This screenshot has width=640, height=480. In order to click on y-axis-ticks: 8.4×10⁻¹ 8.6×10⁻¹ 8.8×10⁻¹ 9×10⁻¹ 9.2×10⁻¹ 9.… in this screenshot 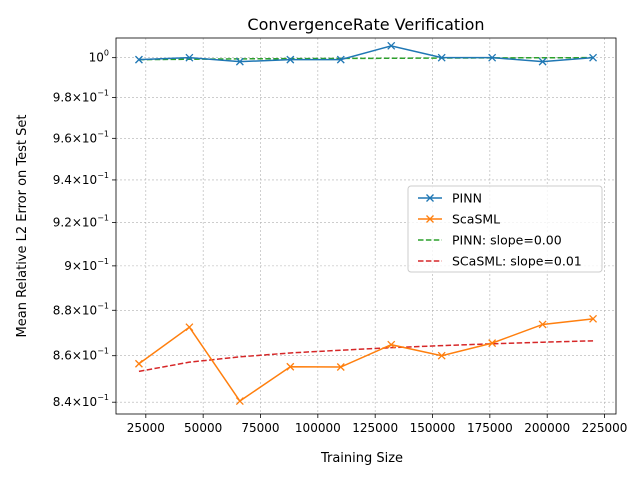, I will do `click(84, 229)`.